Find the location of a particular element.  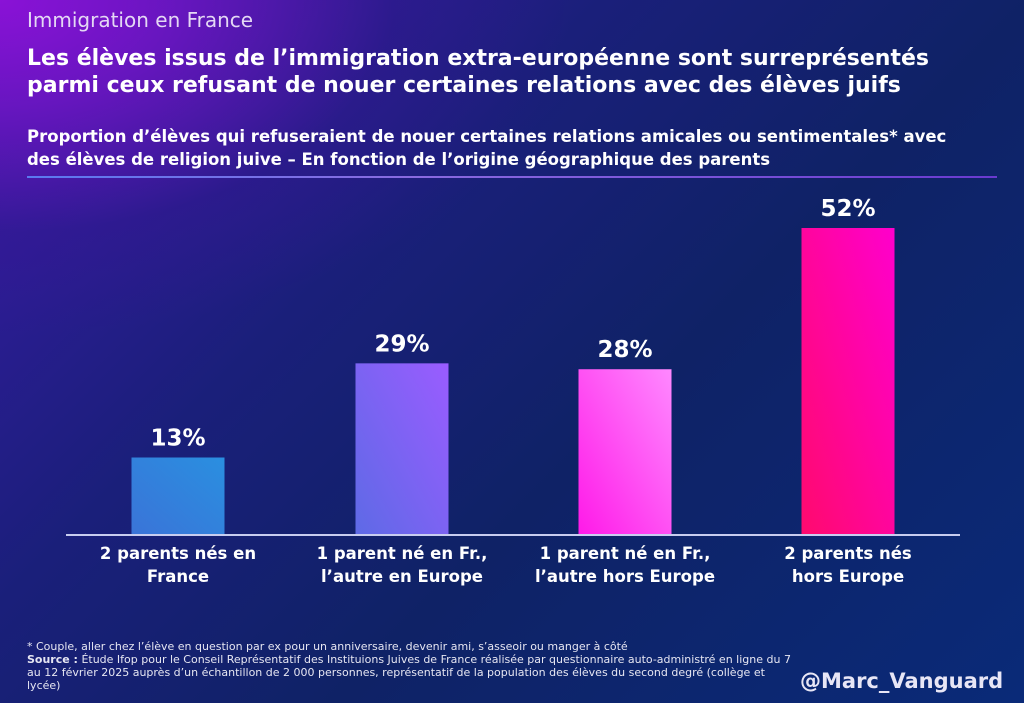

value-label-3: 28% is located at coordinates (624, 350).